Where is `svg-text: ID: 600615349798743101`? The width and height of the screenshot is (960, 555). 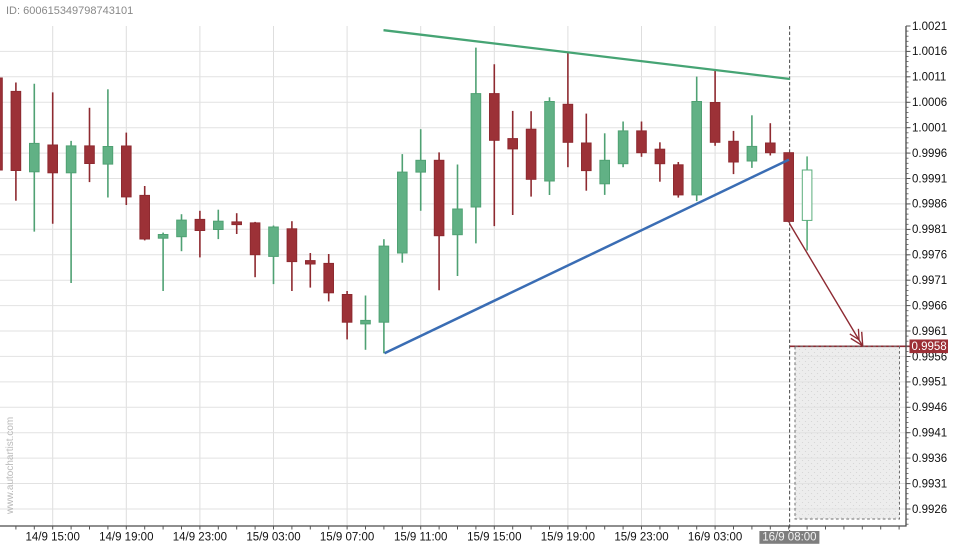
svg-text: ID: 600615349798743101 is located at coordinates (69, 11).